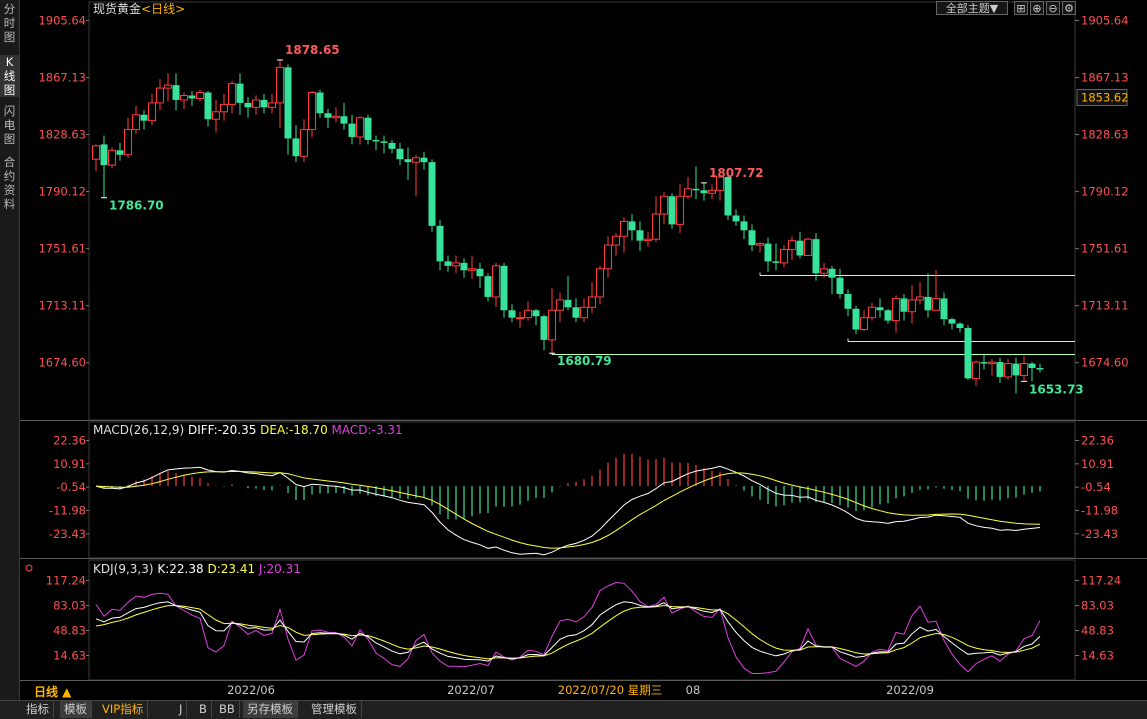  What do you see at coordinates (181, 709) in the screenshot?
I see `bottom-tab-3: J` at bounding box center [181, 709].